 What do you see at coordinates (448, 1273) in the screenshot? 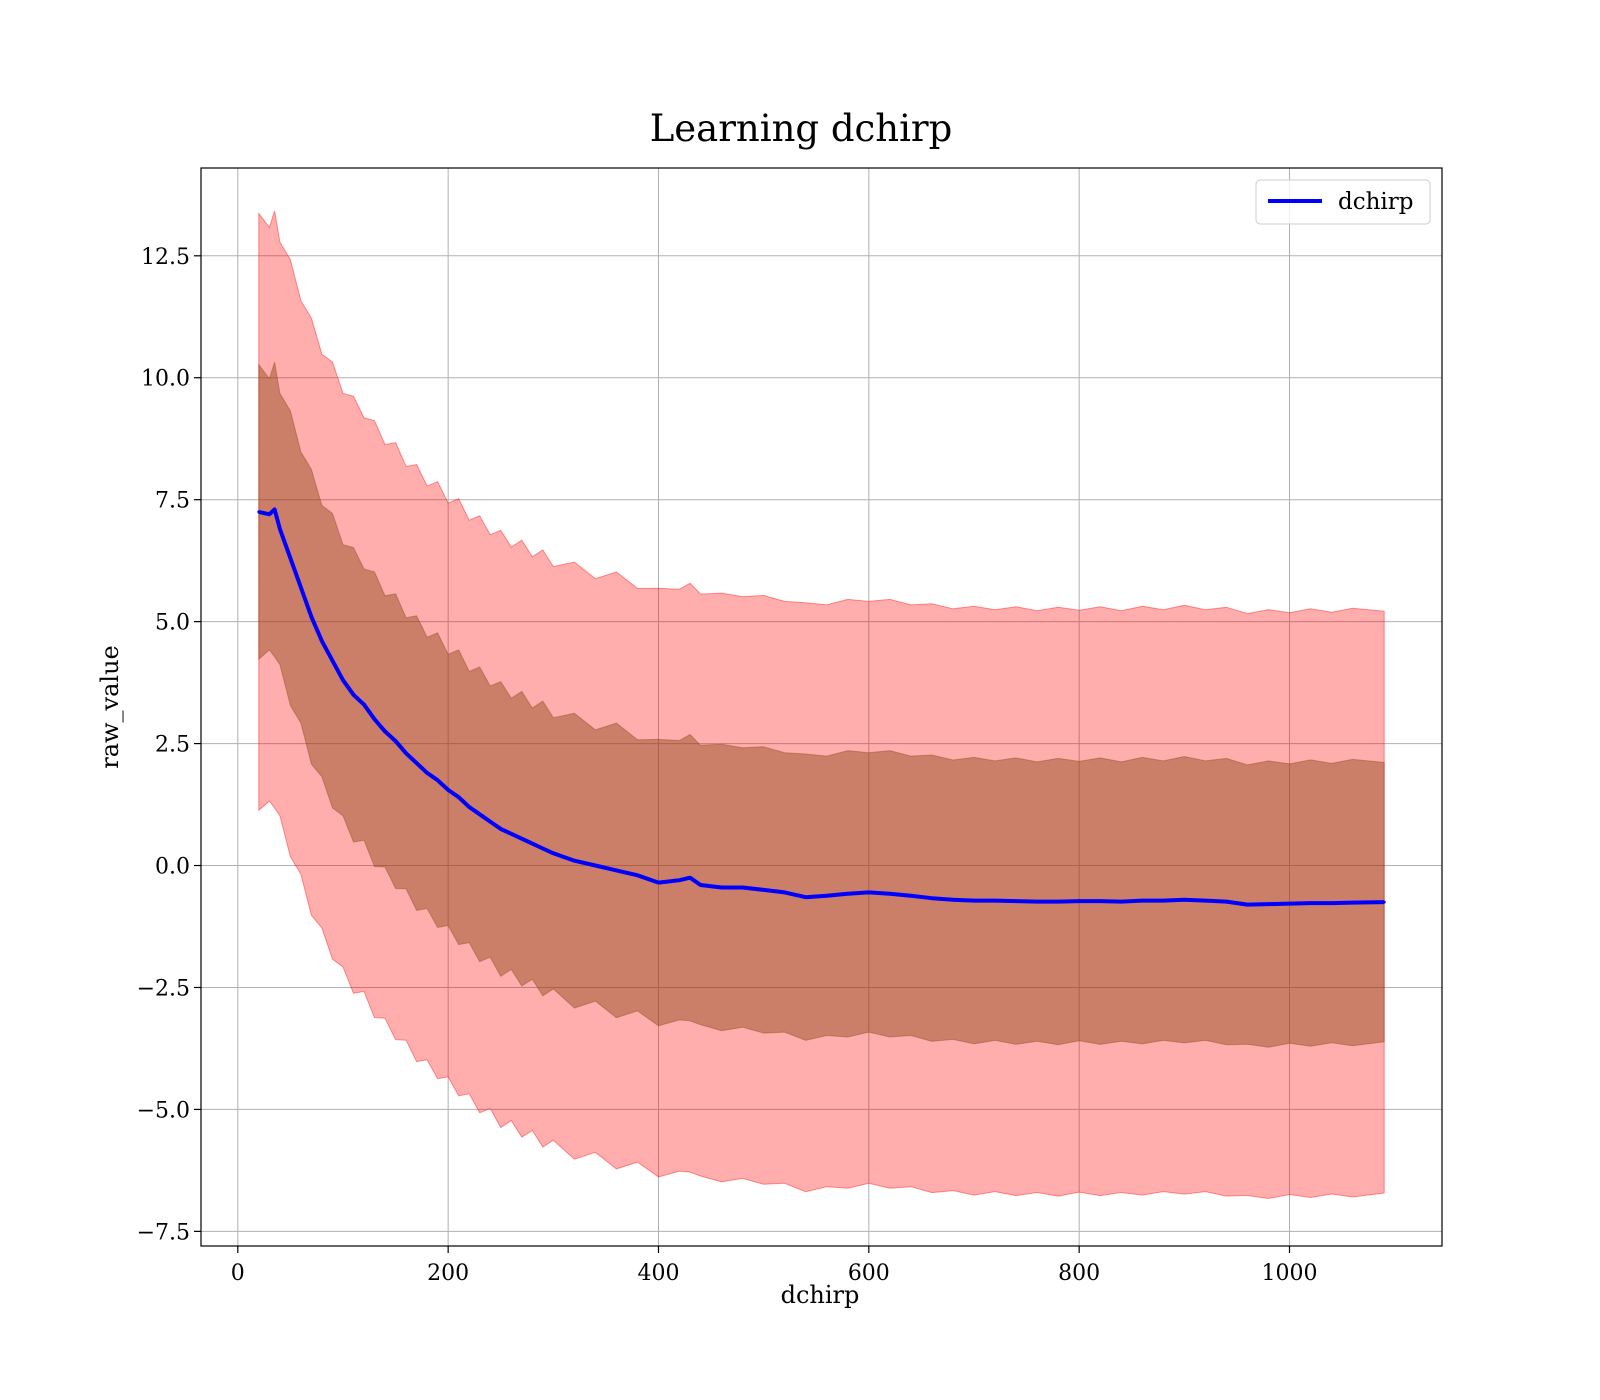
I see `x-tick-label: 200` at bounding box center [448, 1273].